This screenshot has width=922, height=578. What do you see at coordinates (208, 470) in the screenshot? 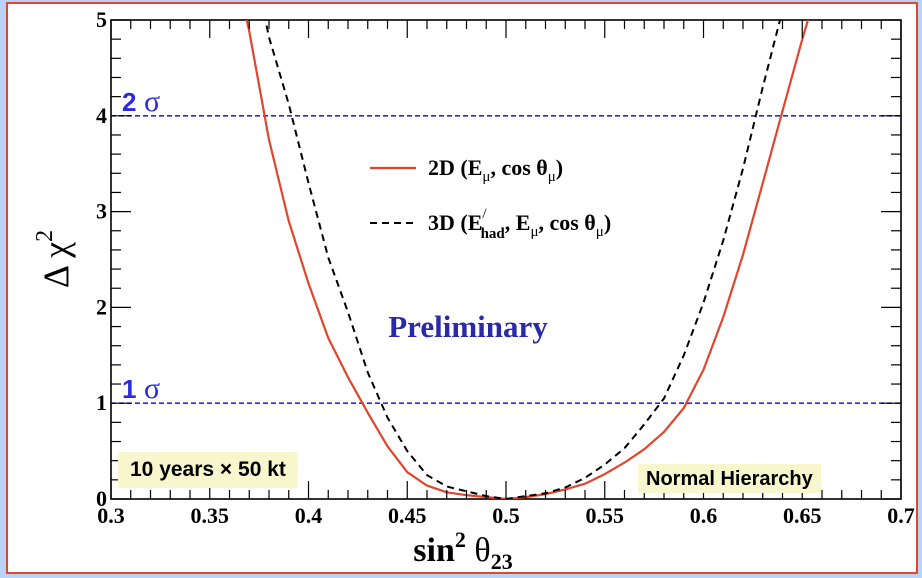
I see `exposure-label: 10 years × 50 kt` at bounding box center [208, 470].